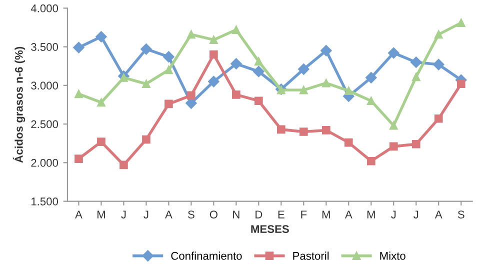 The width and height of the screenshot is (482, 272). I want to click on y-tick-label: 2.000, so click(44, 162).